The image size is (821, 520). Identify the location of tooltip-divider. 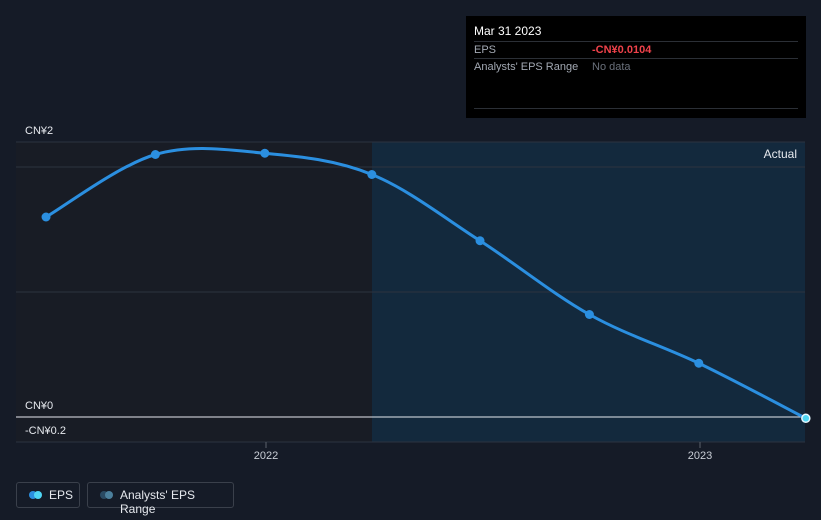
(636, 108).